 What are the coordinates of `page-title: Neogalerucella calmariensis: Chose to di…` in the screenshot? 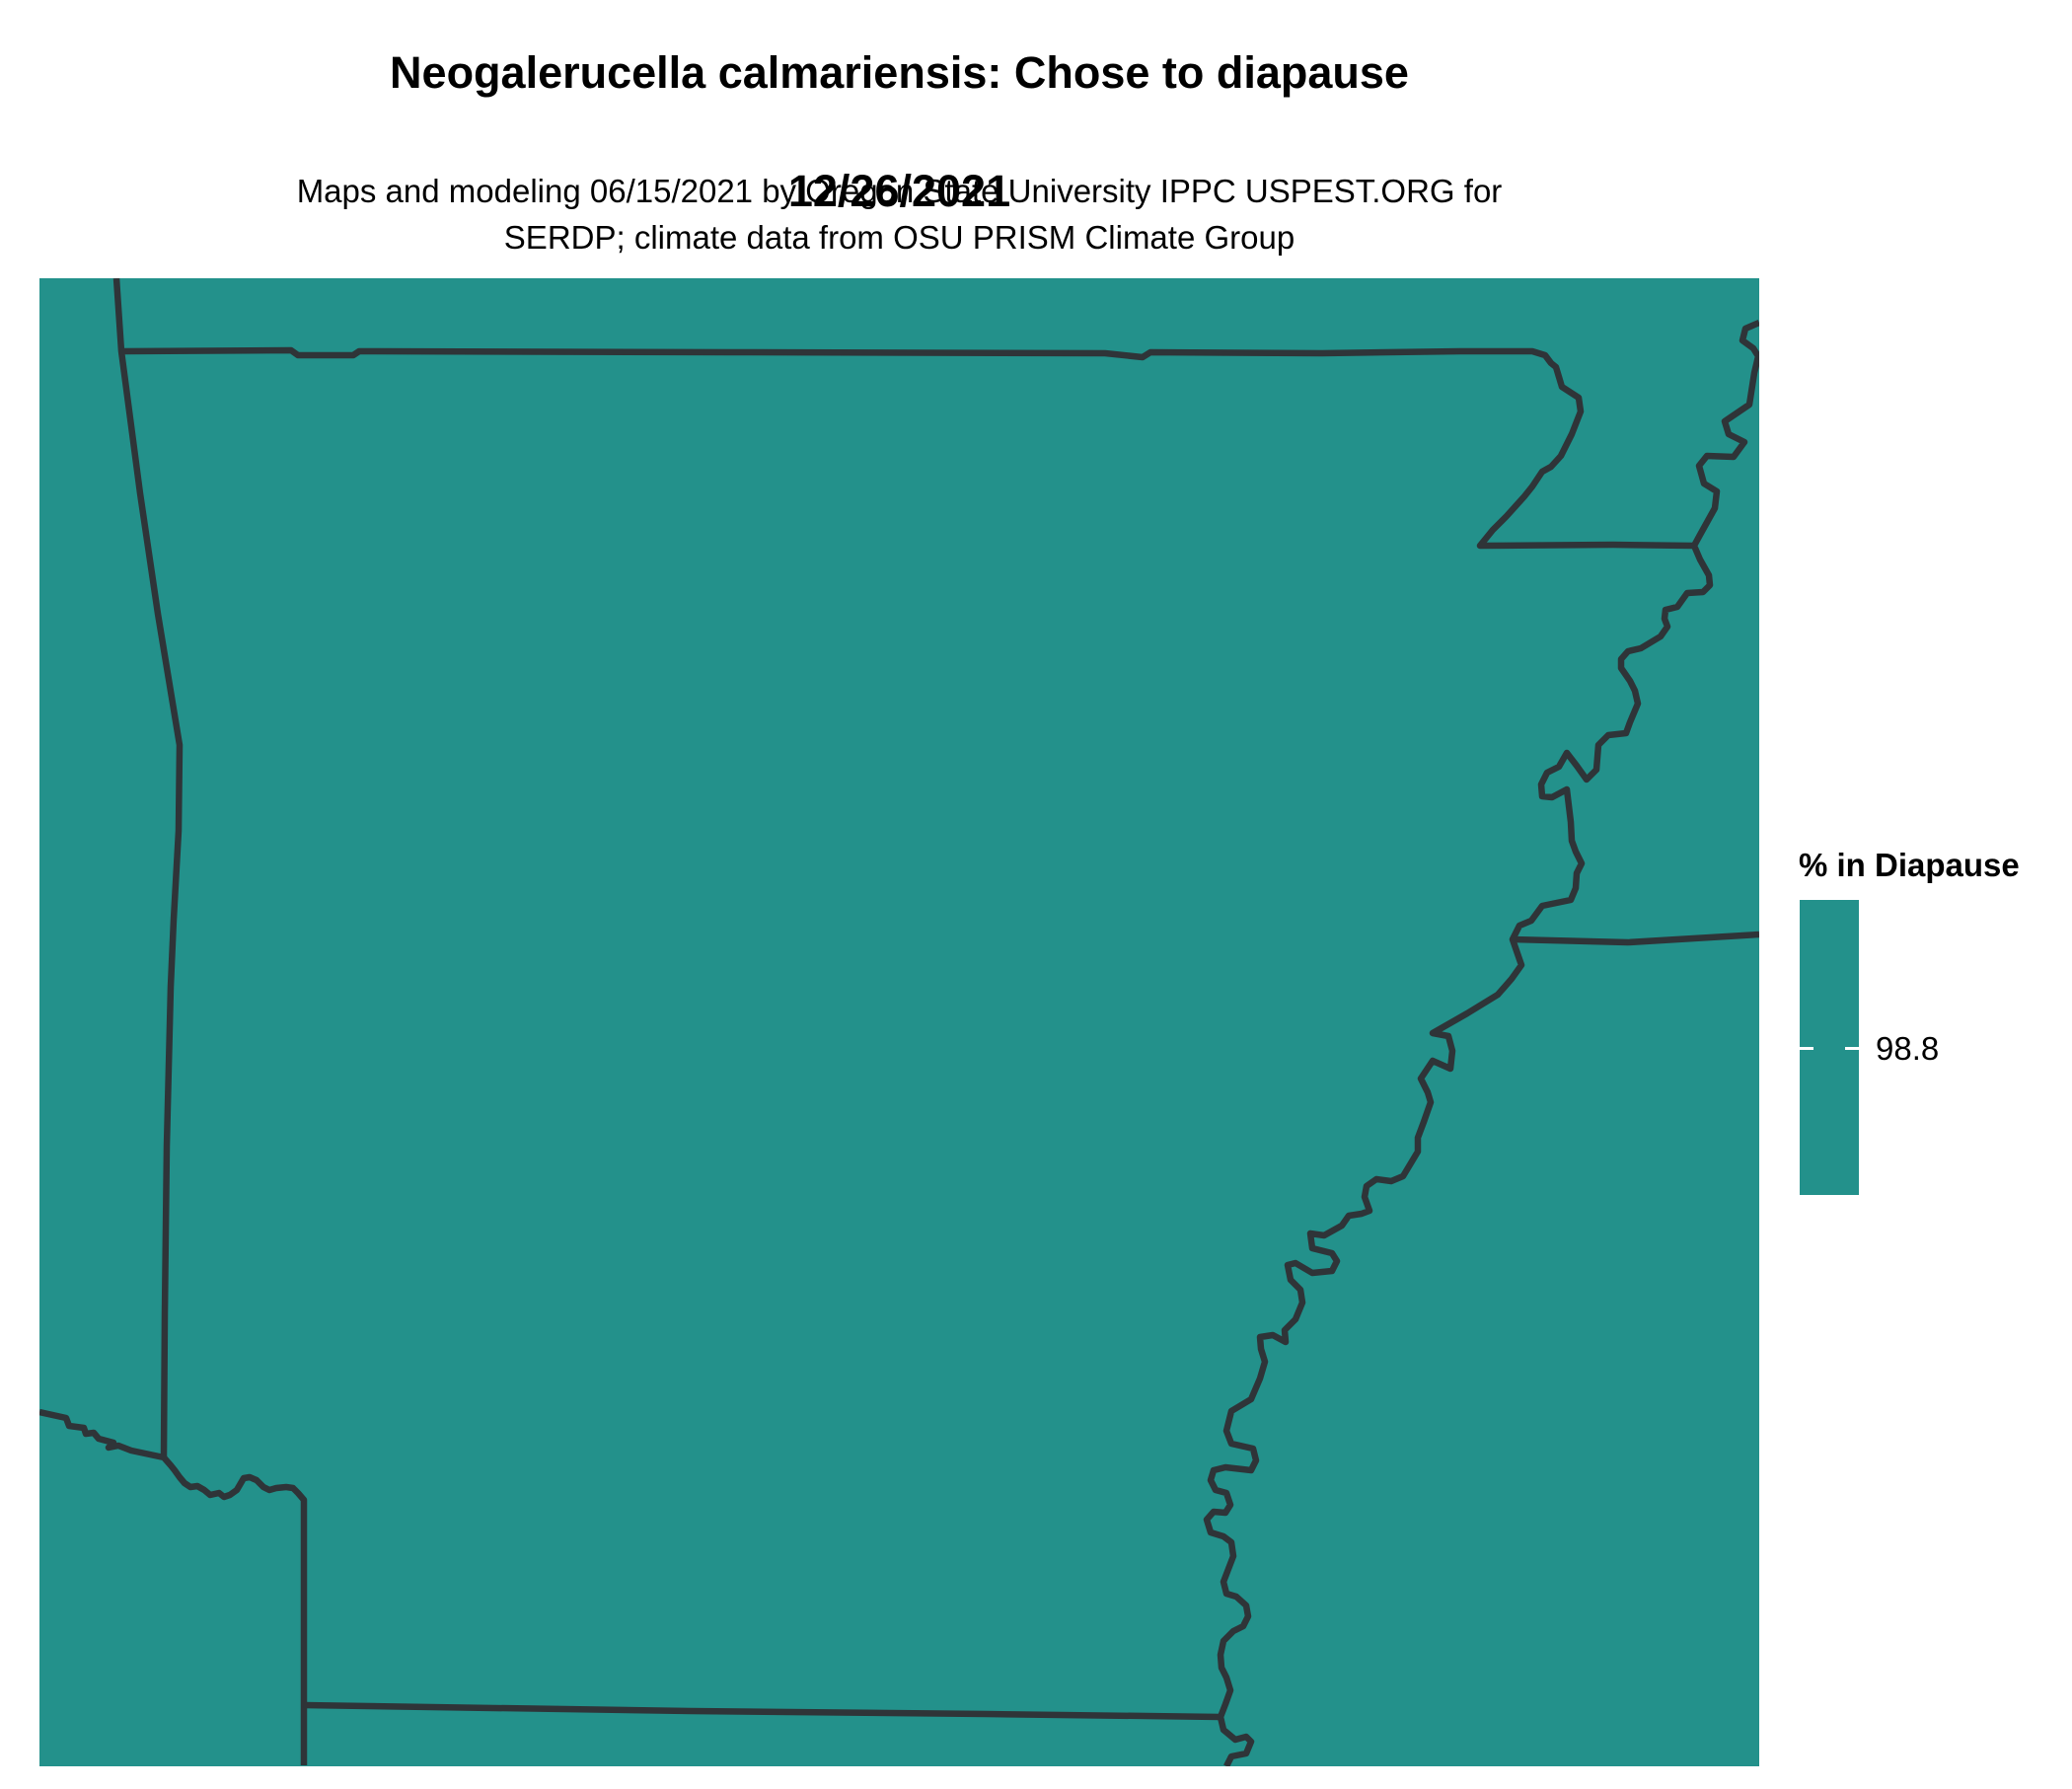 It's located at (899, 132).